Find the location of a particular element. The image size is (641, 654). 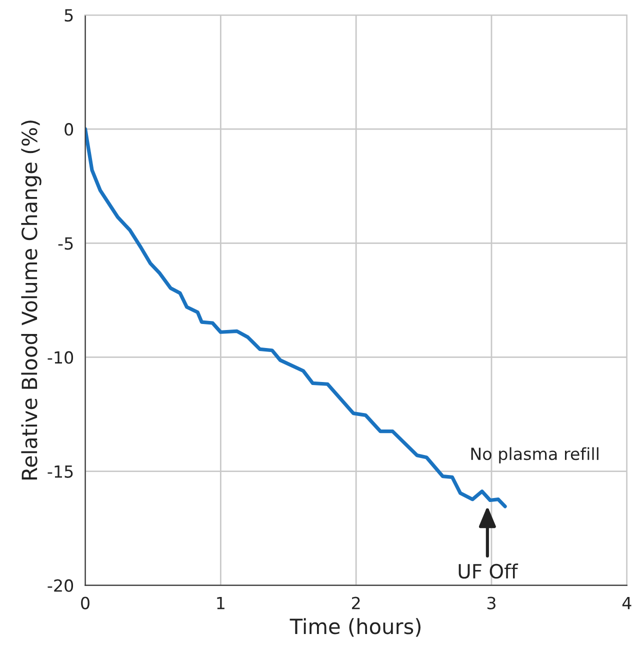

x-tick-label: 4 is located at coordinates (627, 603).